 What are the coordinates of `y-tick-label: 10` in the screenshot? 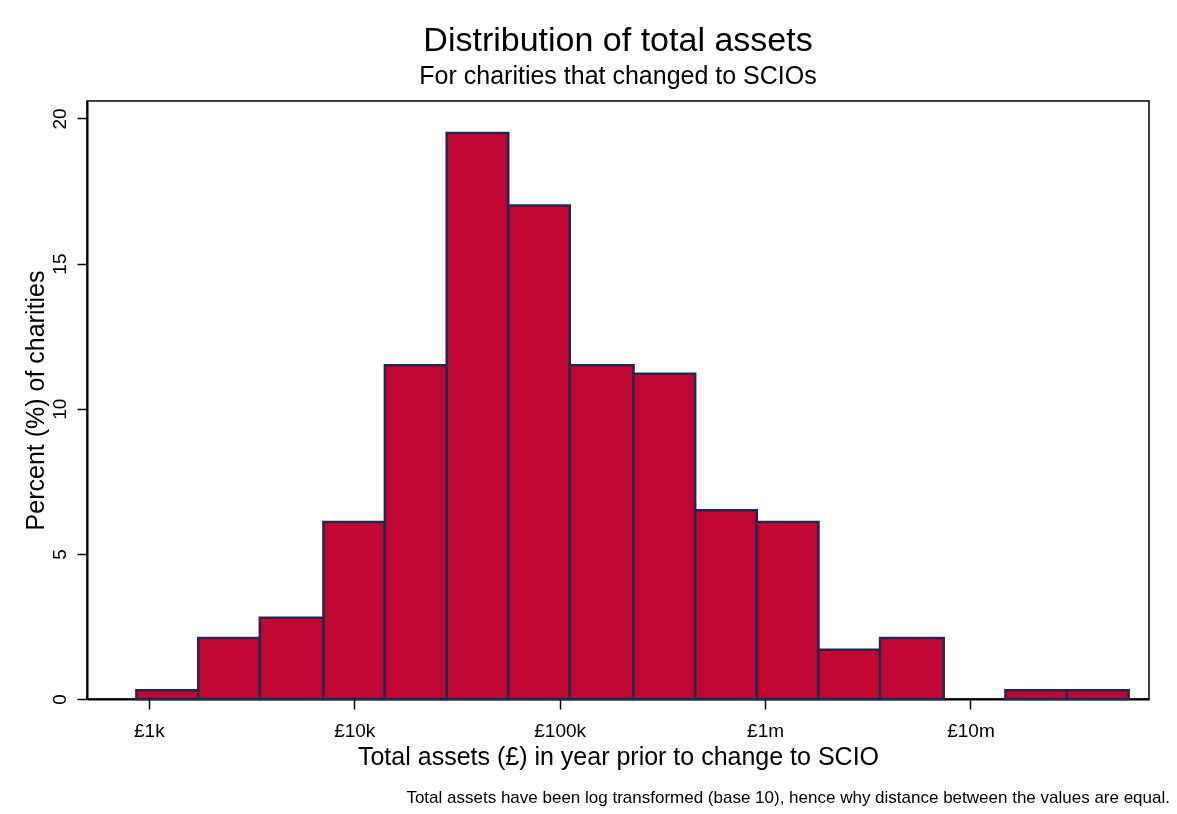 It's located at (59, 409).